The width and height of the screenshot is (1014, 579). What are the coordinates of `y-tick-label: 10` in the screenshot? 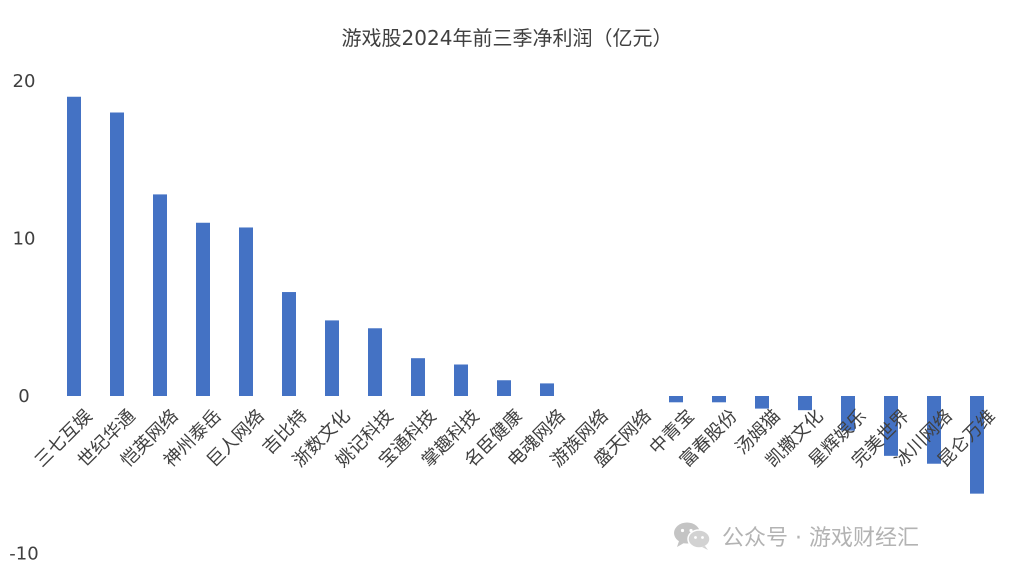 It's located at (24, 239).